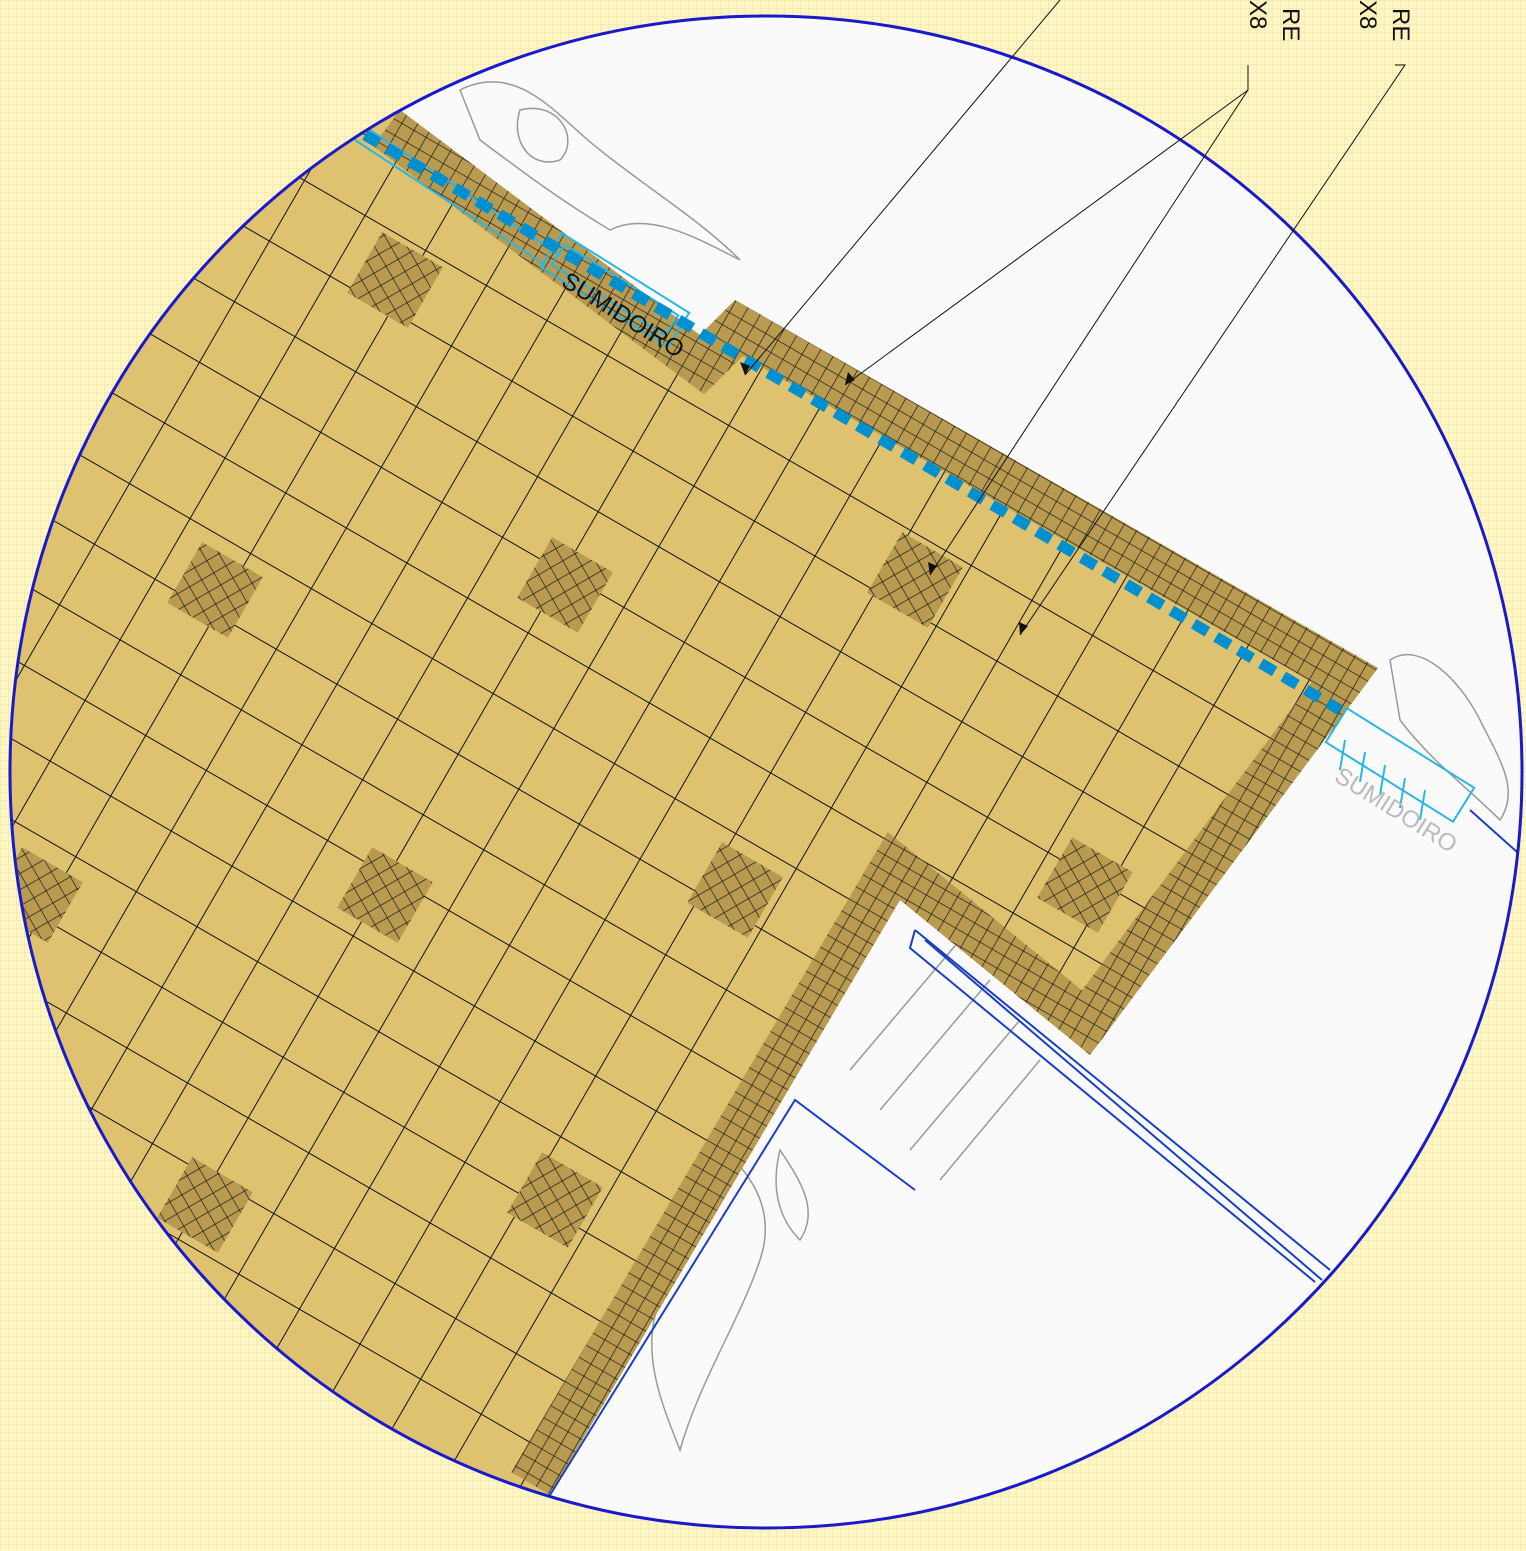 This screenshot has width=1526, height=1551. What do you see at coordinates (884, 498) in the screenshot?
I see `arrowheads` at bounding box center [884, 498].